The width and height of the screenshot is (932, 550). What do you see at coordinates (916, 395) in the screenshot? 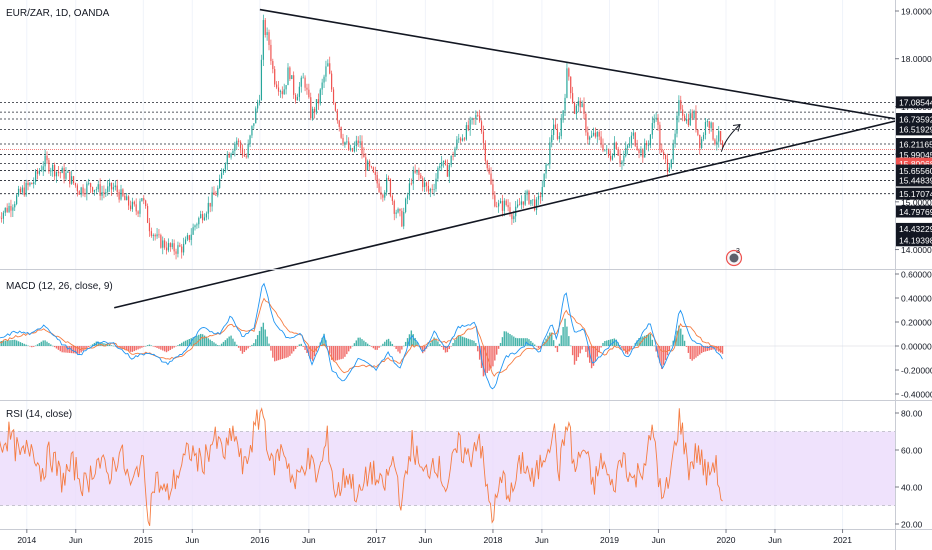
I see `macd-axis-tick-label: -0.40000` at bounding box center [916, 395].